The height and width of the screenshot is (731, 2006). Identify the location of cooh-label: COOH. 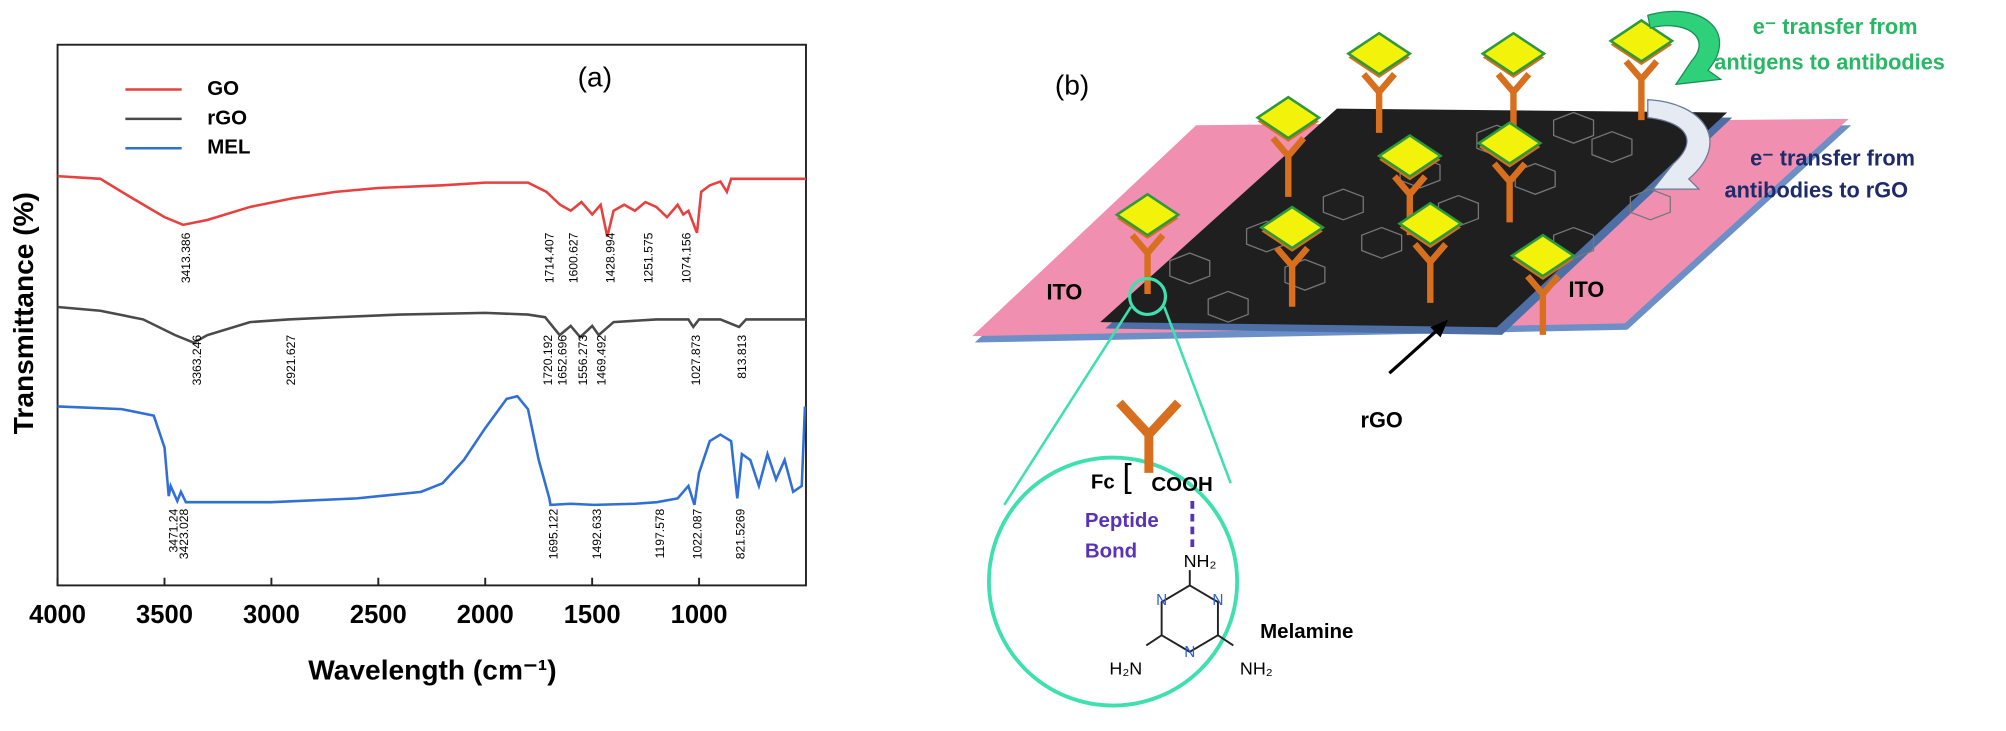
(1181, 484).